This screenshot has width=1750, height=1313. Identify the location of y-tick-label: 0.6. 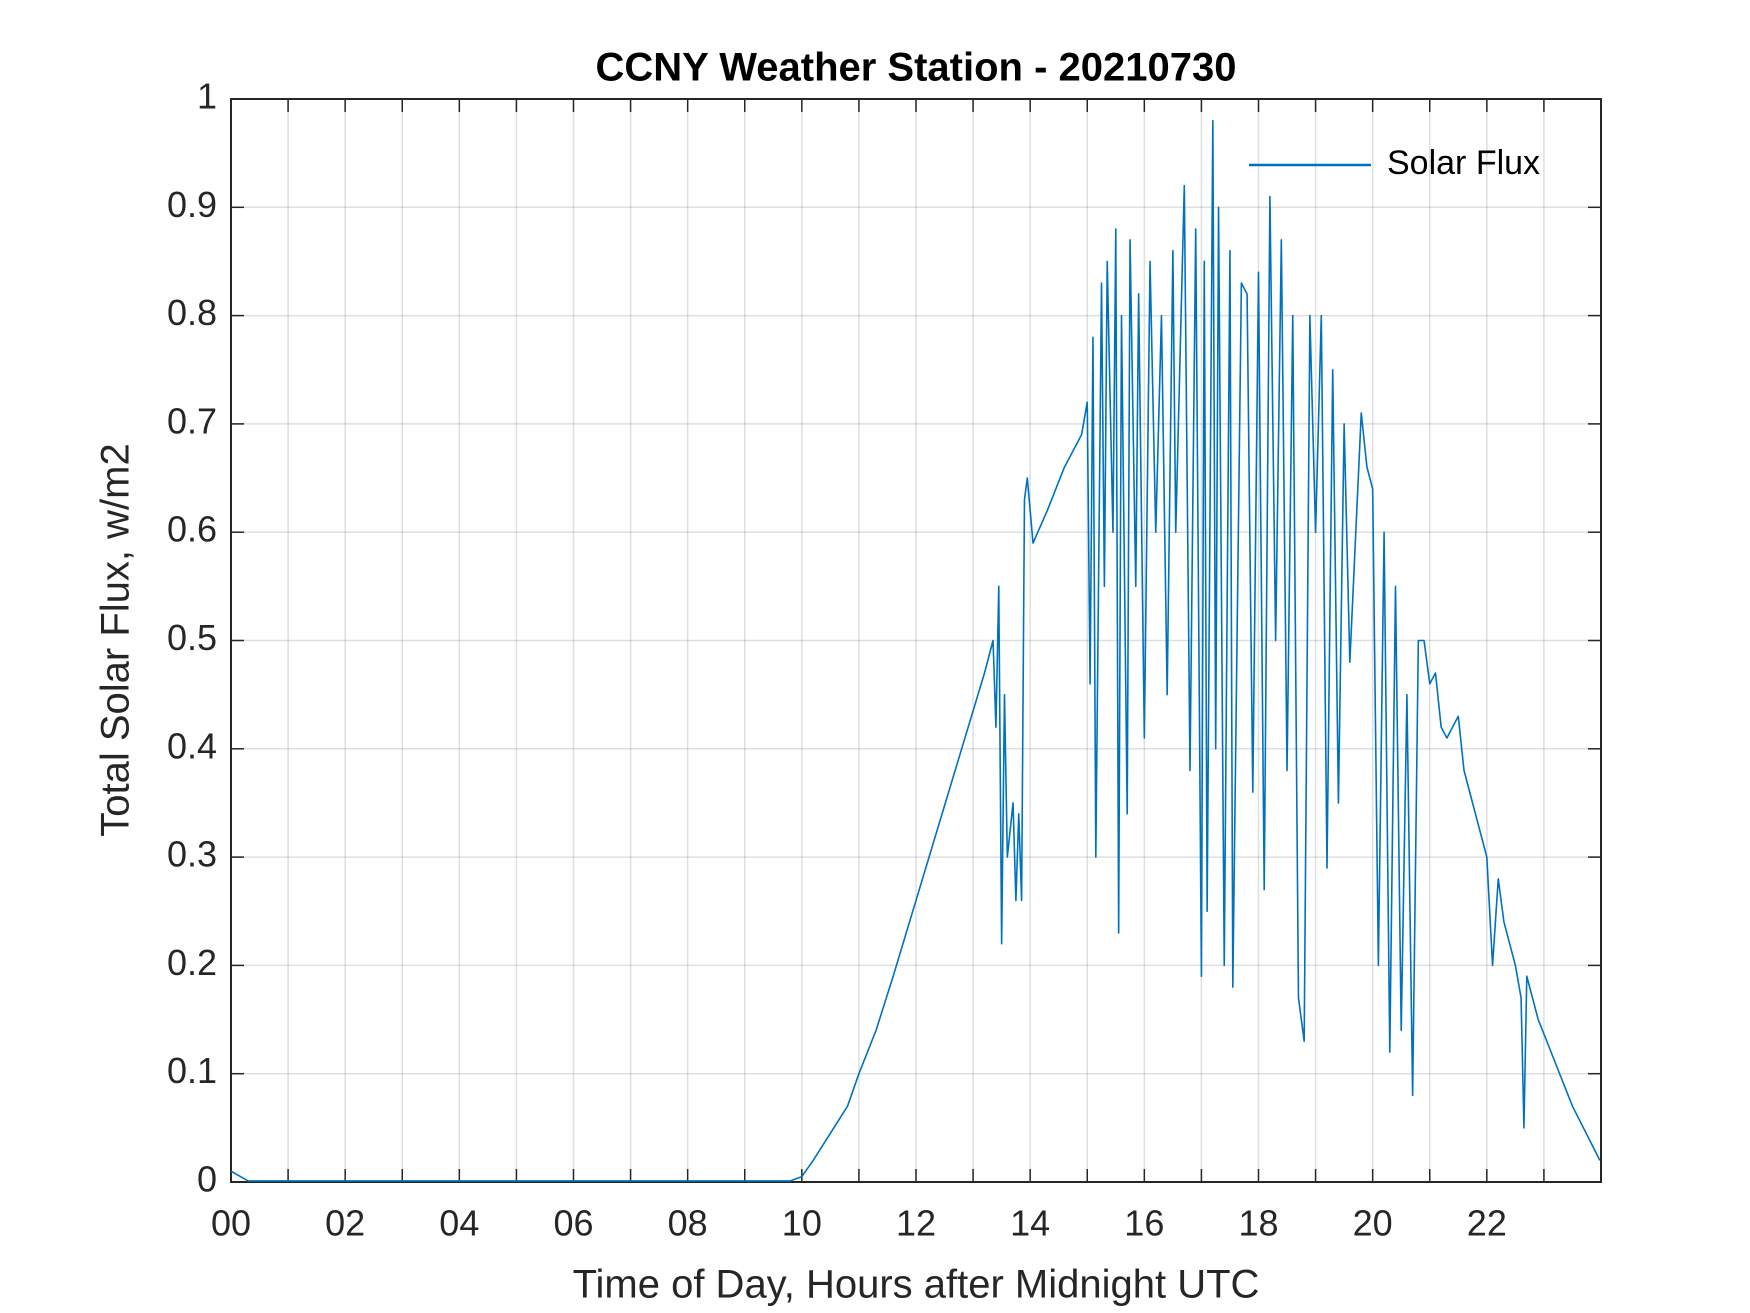
(192, 529).